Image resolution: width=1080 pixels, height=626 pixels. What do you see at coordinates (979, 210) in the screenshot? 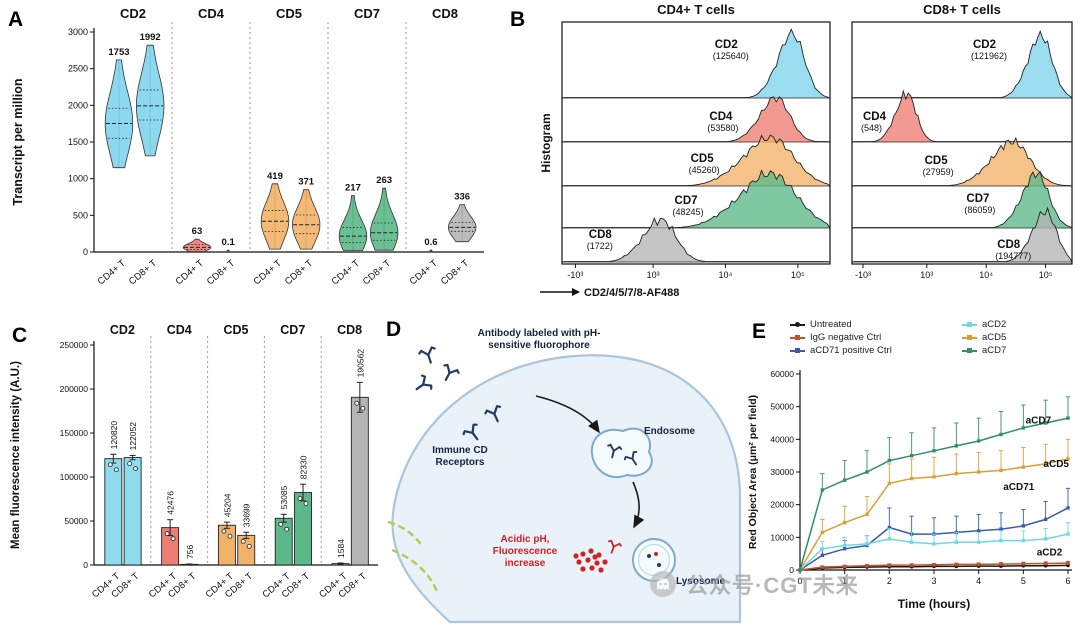
I see `ridge-value-label: (86059)` at bounding box center [979, 210].